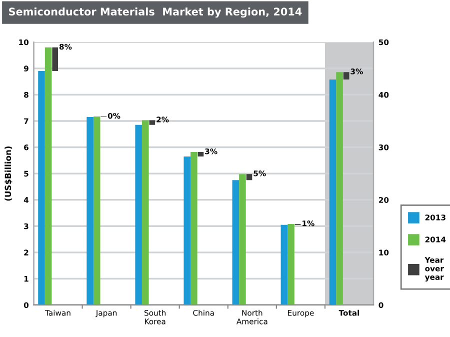 The image size is (450, 337). I want to click on chart-title: Semiconductor Materials Market by Region, 2014, so click(155, 12).